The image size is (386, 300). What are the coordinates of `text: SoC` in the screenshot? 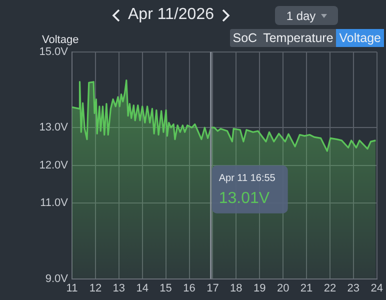 It's located at (245, 38).